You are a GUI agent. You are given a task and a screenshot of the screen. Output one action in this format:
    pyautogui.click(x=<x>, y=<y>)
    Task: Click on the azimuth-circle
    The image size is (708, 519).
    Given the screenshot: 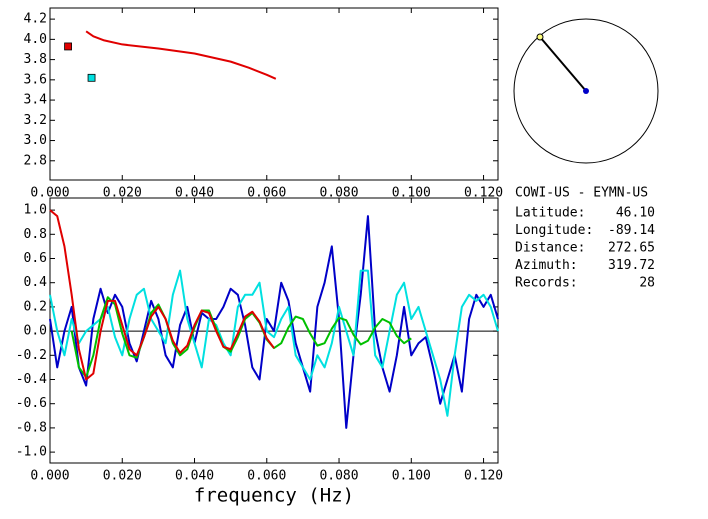 What is the action you would take?
    pyautogui.click(x=586, y=91)
    